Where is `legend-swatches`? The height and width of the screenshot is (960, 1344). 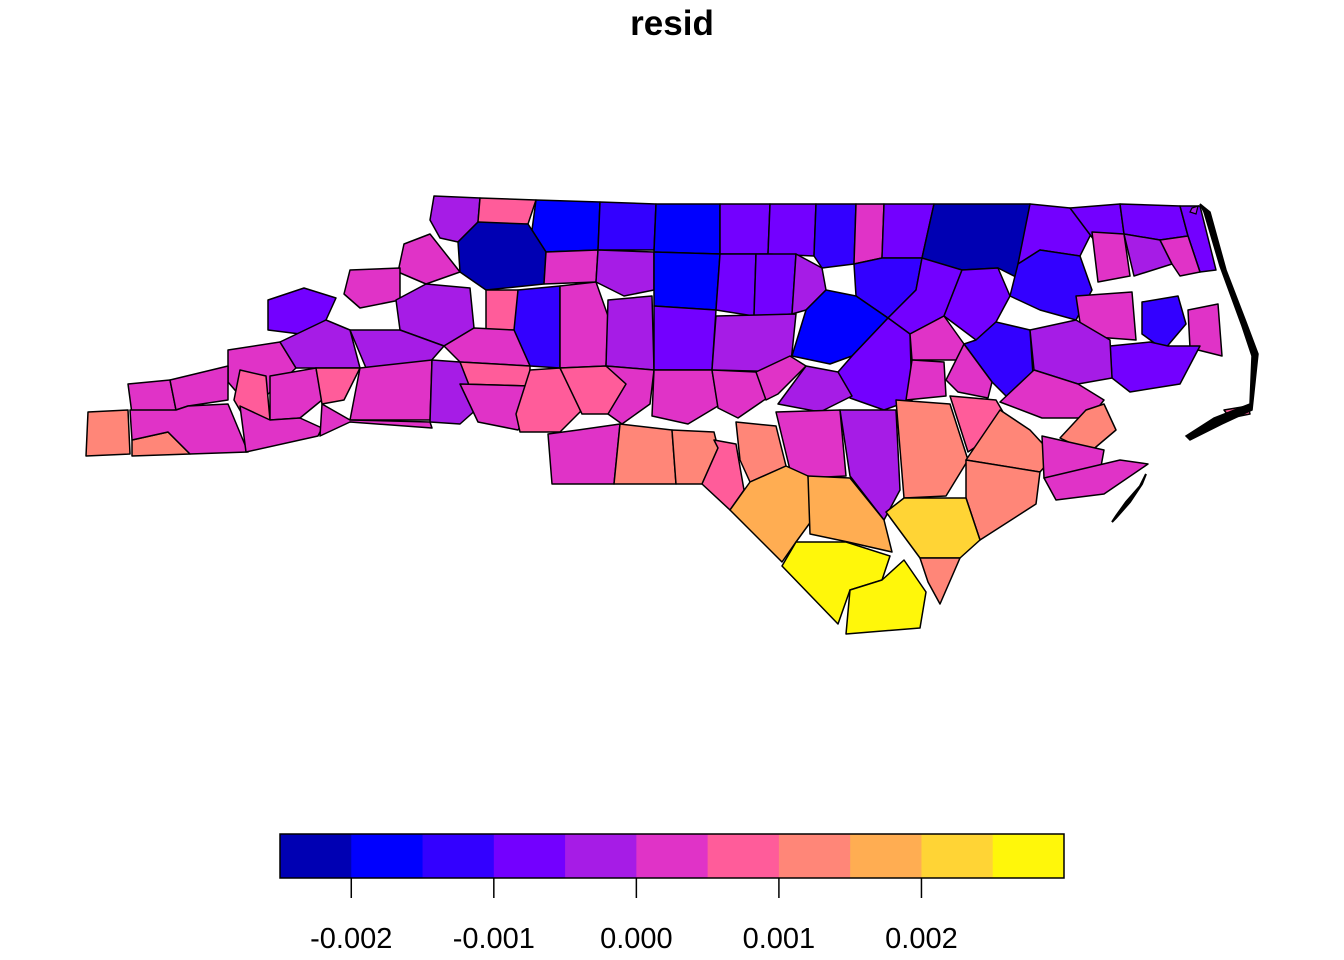
legend-swatches is located at coordinates (672, 856).